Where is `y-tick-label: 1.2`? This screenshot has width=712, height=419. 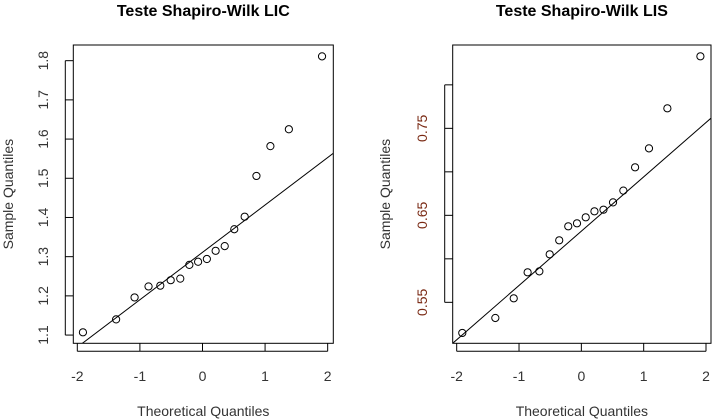 y-tick-label: 1.2 is located at coordinates (43, 296).